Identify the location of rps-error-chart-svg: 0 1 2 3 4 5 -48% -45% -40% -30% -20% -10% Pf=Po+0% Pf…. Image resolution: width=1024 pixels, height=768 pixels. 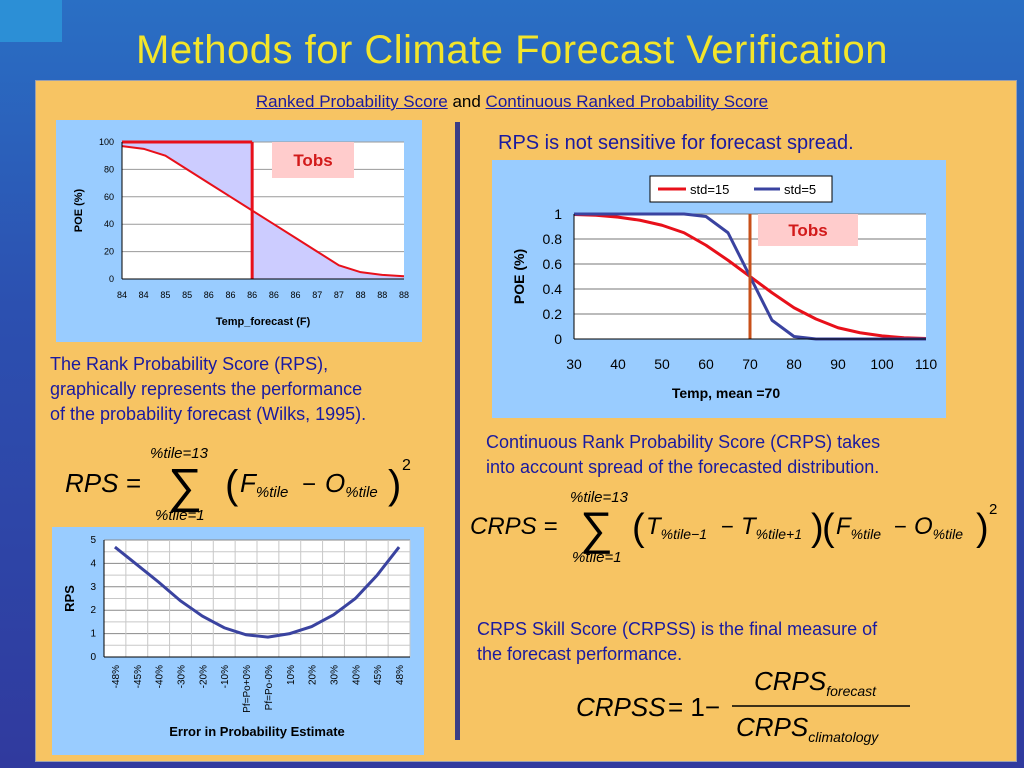
(236, 637).